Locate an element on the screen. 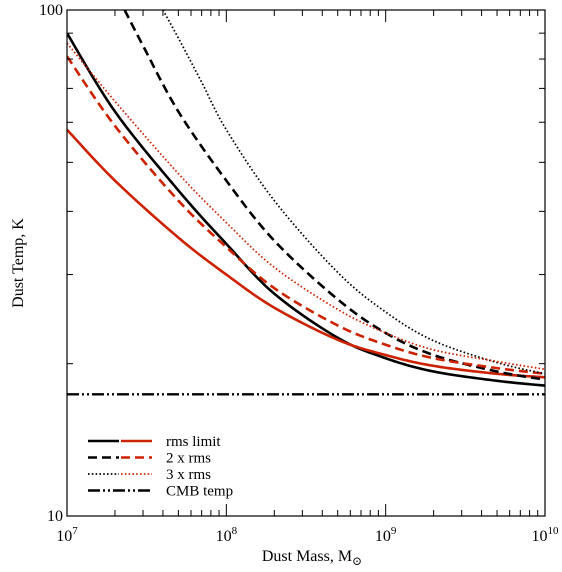  x-tick-label: 10¹⁰ is located at coordinates (546, 535).